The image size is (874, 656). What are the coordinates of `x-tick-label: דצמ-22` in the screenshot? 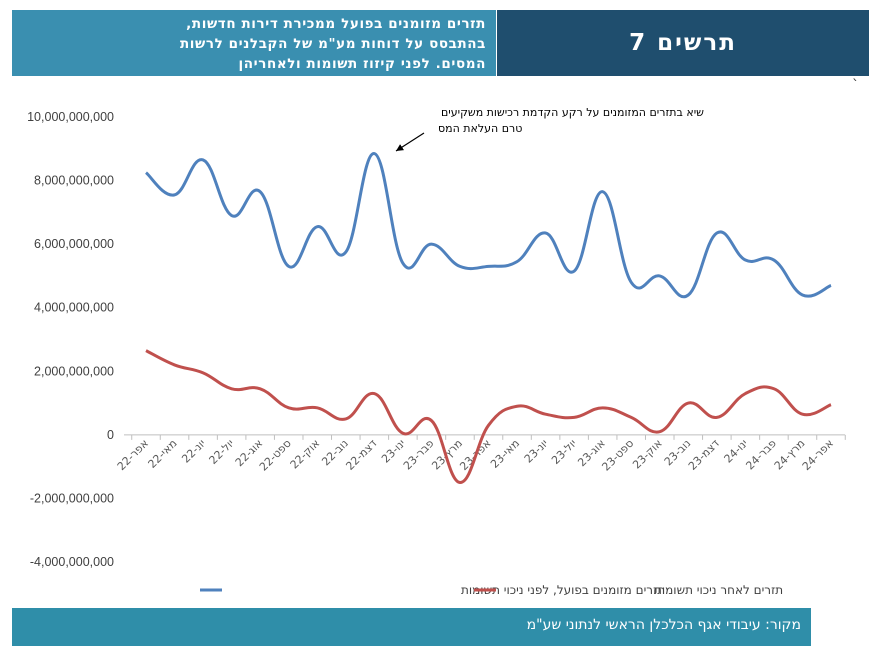 It's located at (361, 455).